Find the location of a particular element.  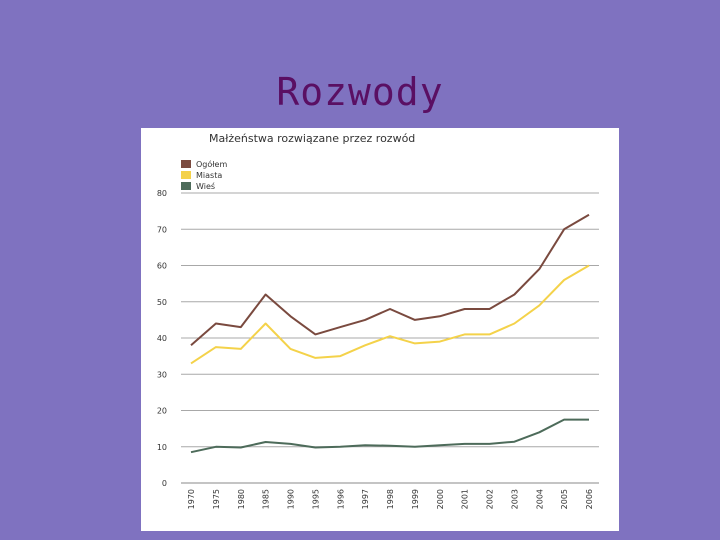

y-axis-ticks: 0 10 20 30 40 50 60 70 80 is located at coordinates (162, 338).